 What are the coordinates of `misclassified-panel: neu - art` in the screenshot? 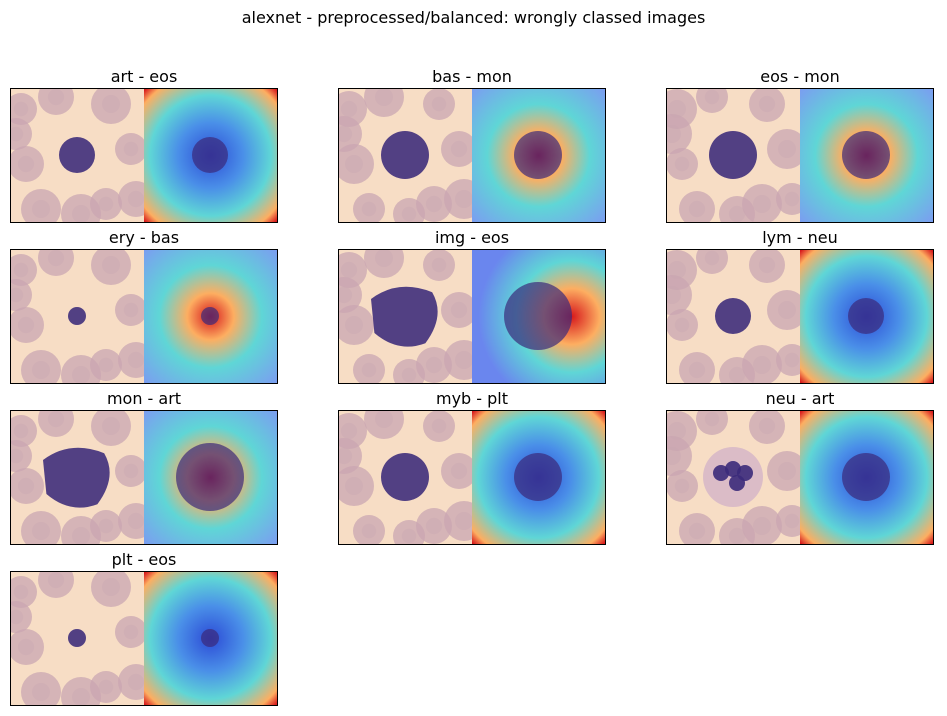 It's located at (800, 466).